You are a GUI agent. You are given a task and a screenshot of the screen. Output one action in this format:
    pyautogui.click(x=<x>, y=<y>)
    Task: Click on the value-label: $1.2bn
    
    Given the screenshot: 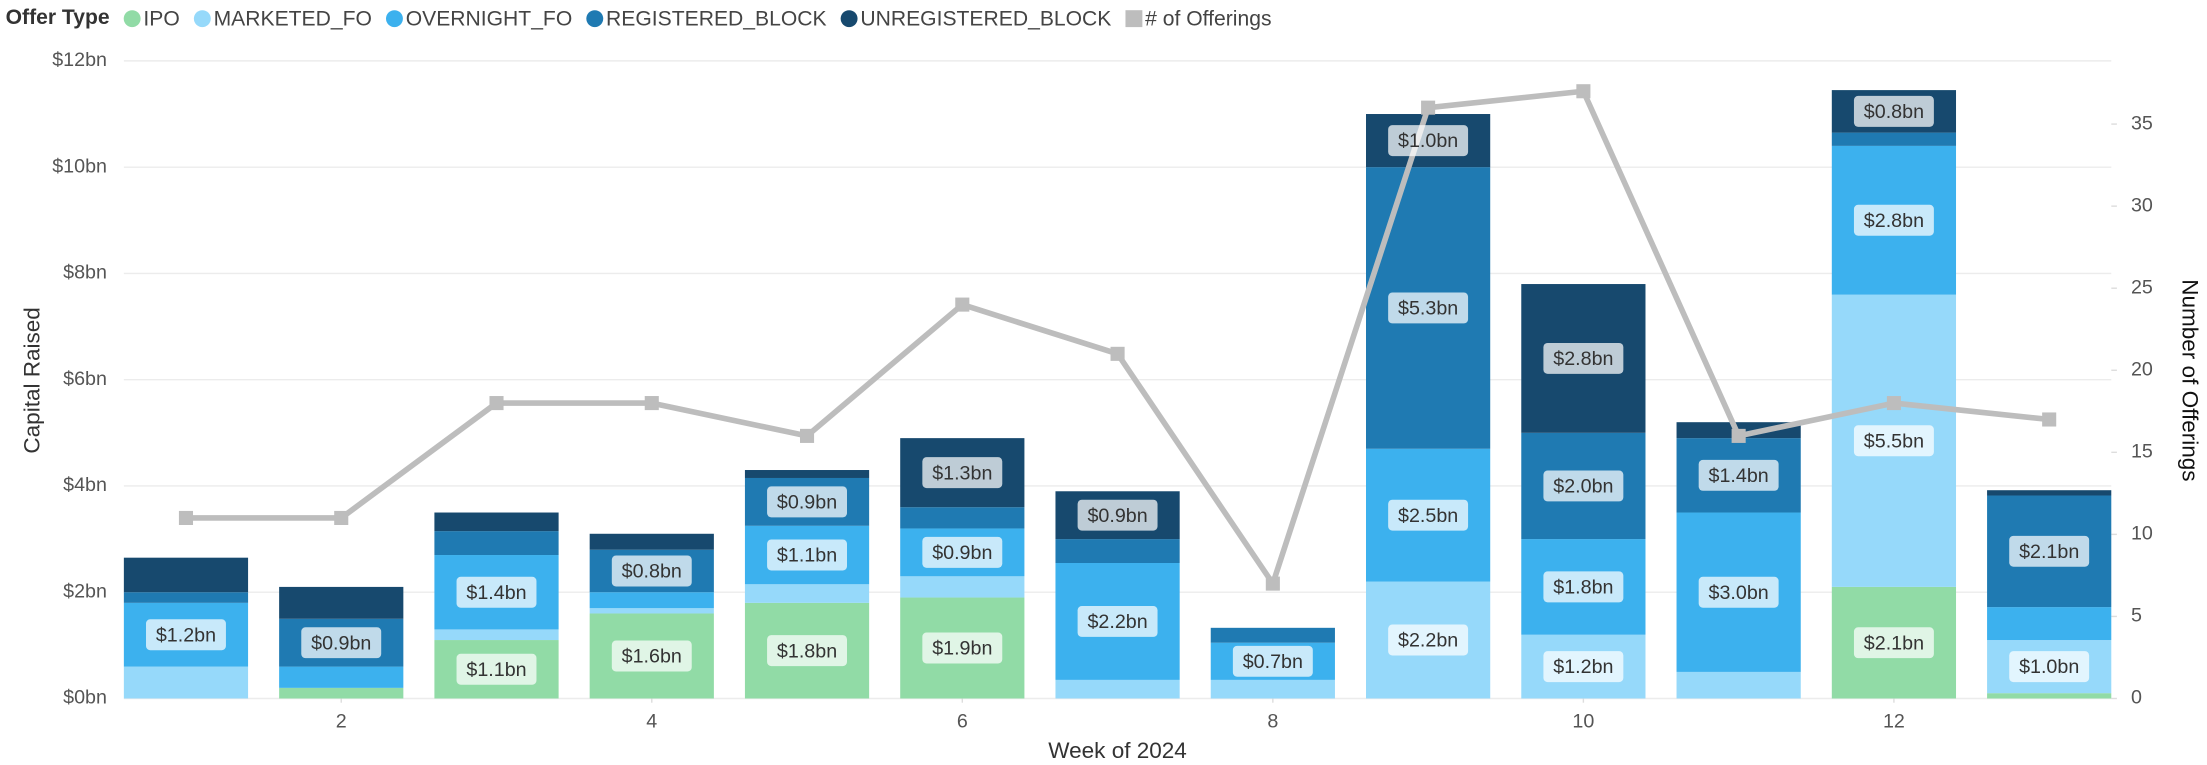 What is the action you would take?
    pyautogui.click(x=186, y=635)
    